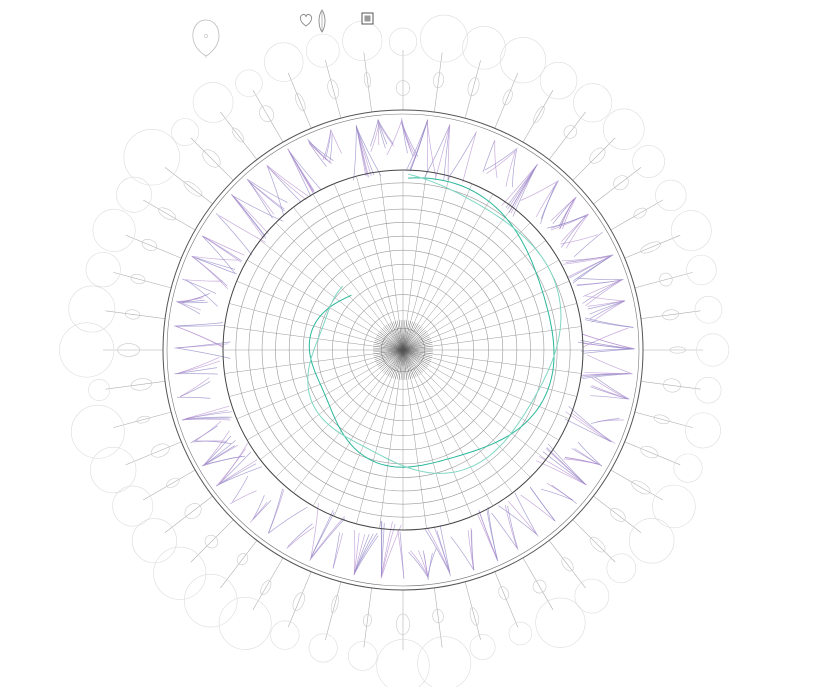 The height and width of the screenshot is (687, 820). What do you see at coordinates (322, 21) in the screenshot?
I see `leaf-outline-icon` at bounding box center [322, 21].